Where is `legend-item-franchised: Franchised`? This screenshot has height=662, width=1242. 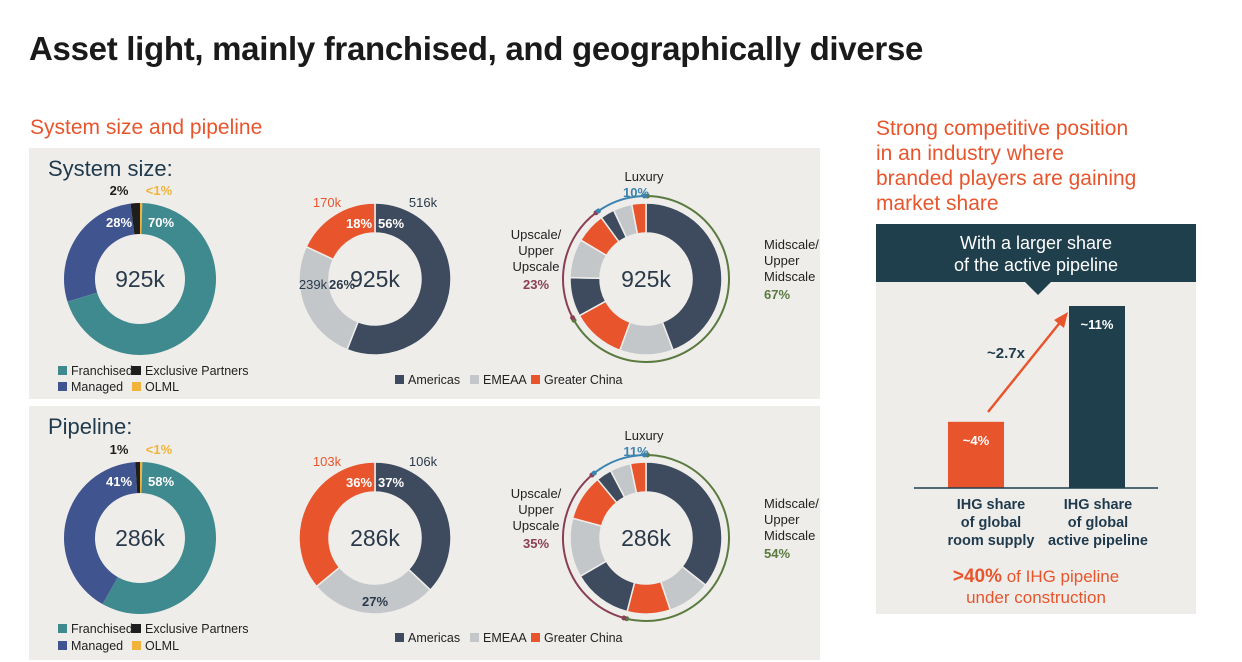
legend-item-franchised: Franchised is located at coordinates (95, 629).